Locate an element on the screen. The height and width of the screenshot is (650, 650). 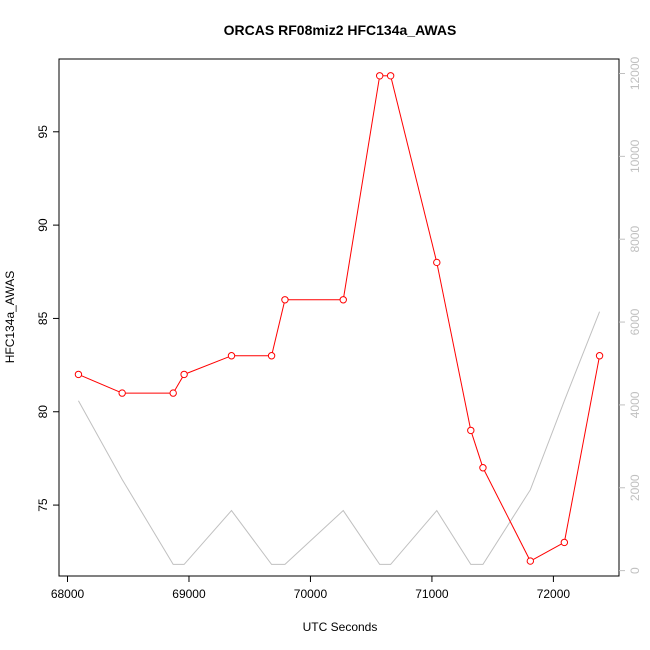
y2-axis: 0 2000 4000 6000 8000 10000 12000 is located at coordinates (630, 315).